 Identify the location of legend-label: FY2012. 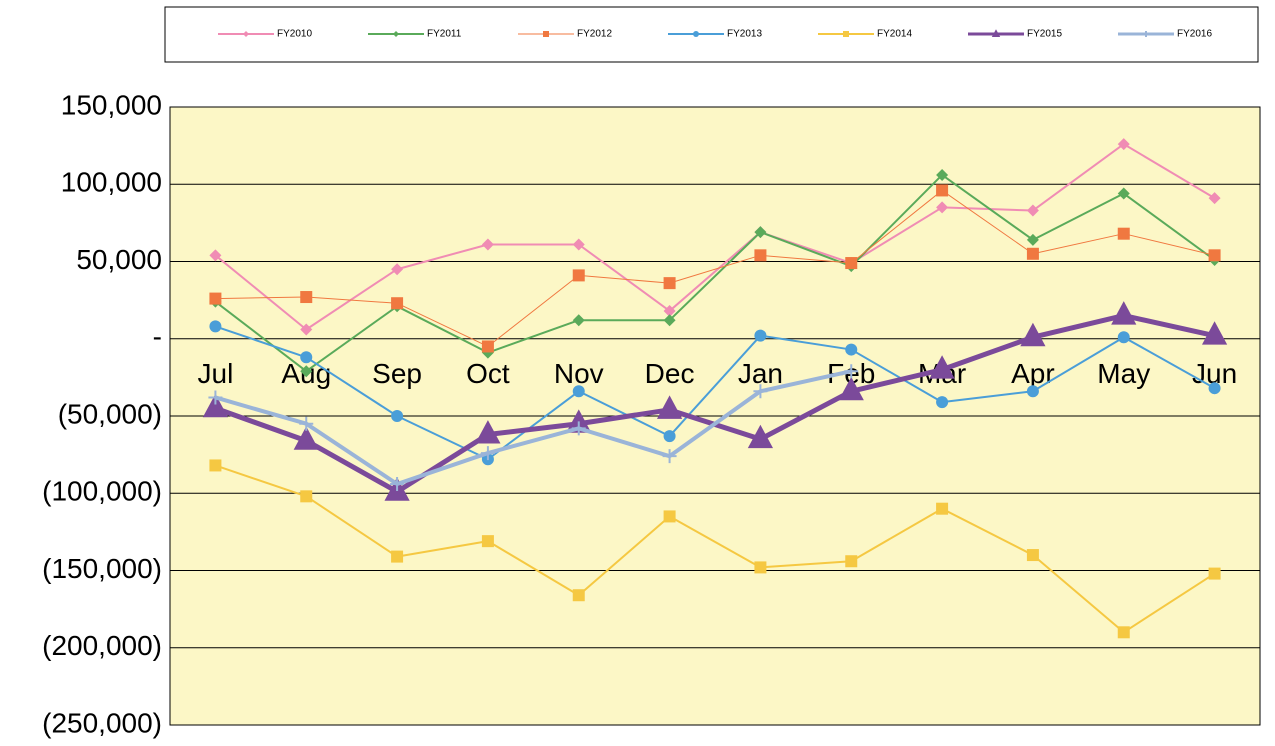
(594, 34).